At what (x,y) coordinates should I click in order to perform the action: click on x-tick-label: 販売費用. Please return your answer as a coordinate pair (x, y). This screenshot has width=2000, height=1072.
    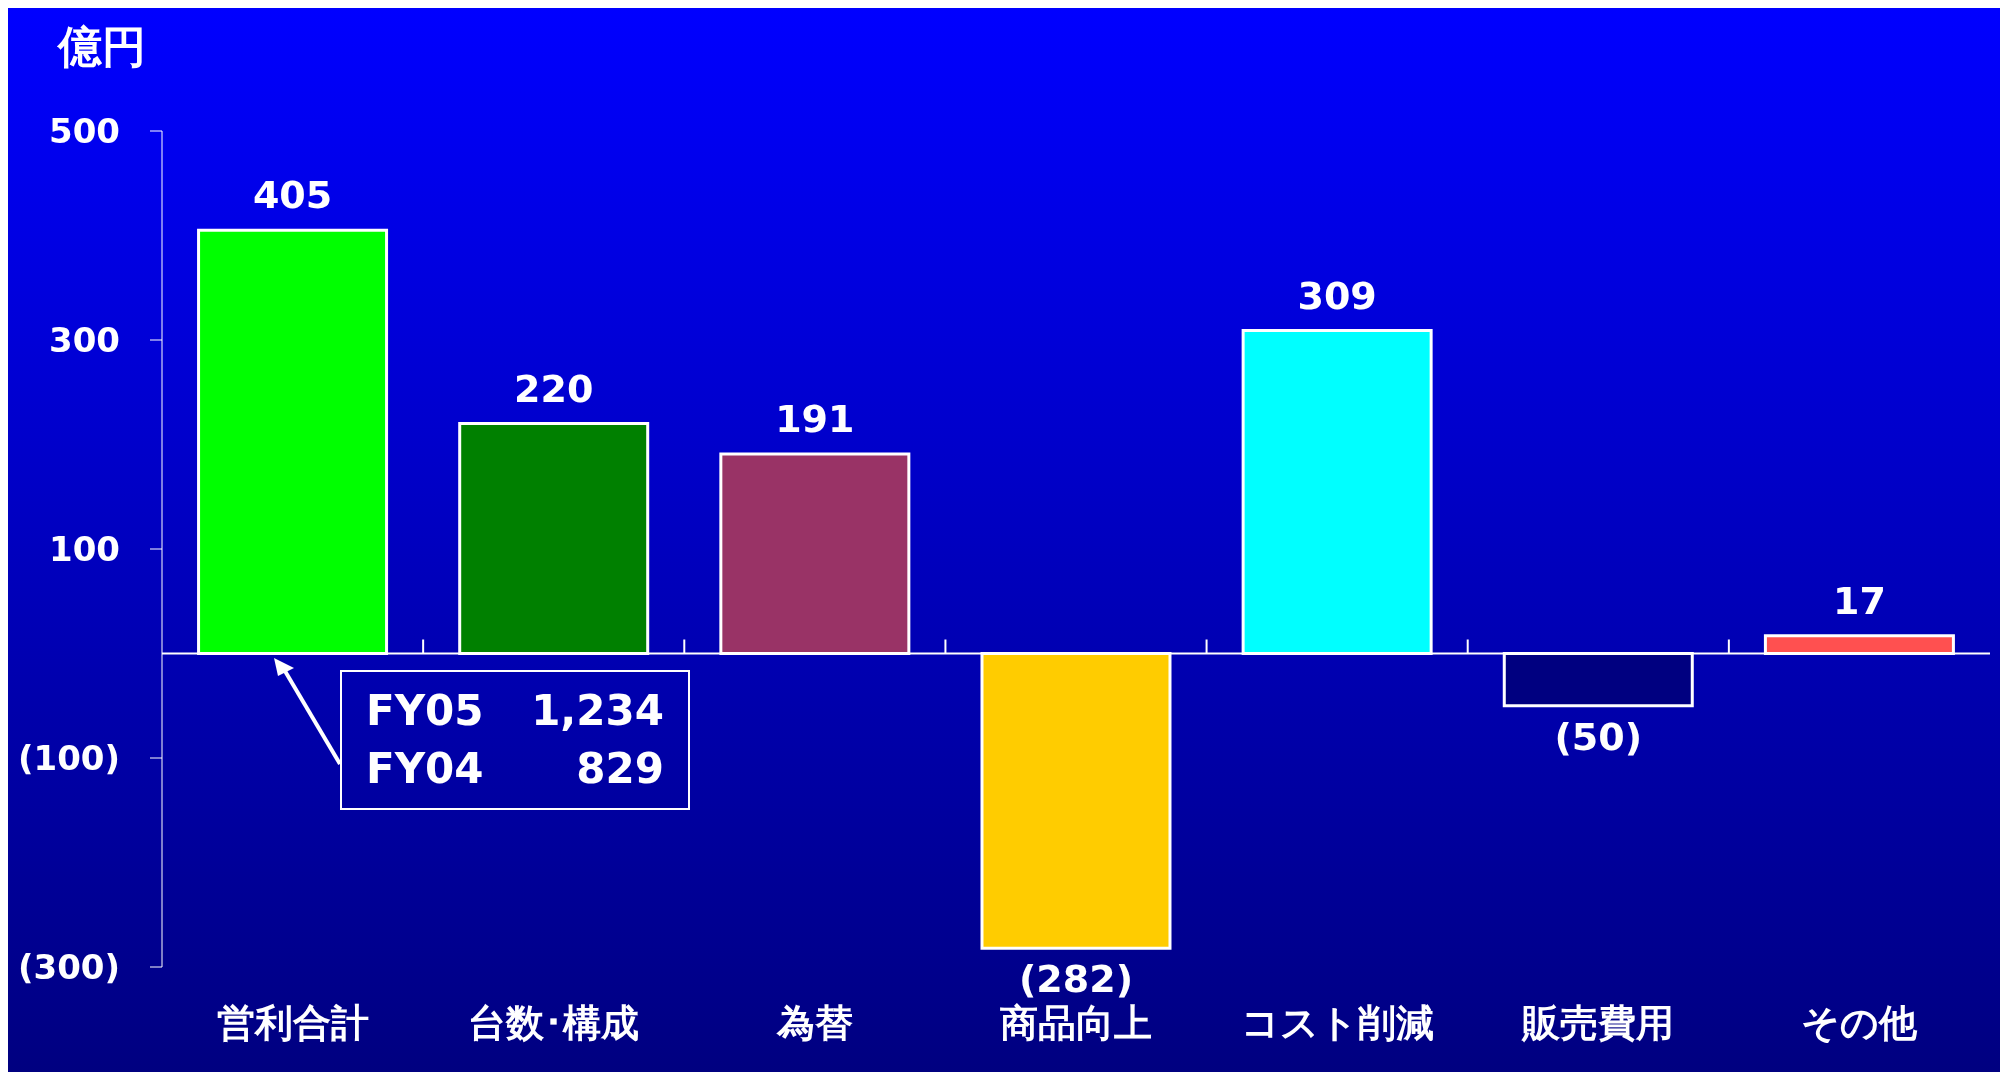
    Looking at the image, I should click on (1598, 1022).